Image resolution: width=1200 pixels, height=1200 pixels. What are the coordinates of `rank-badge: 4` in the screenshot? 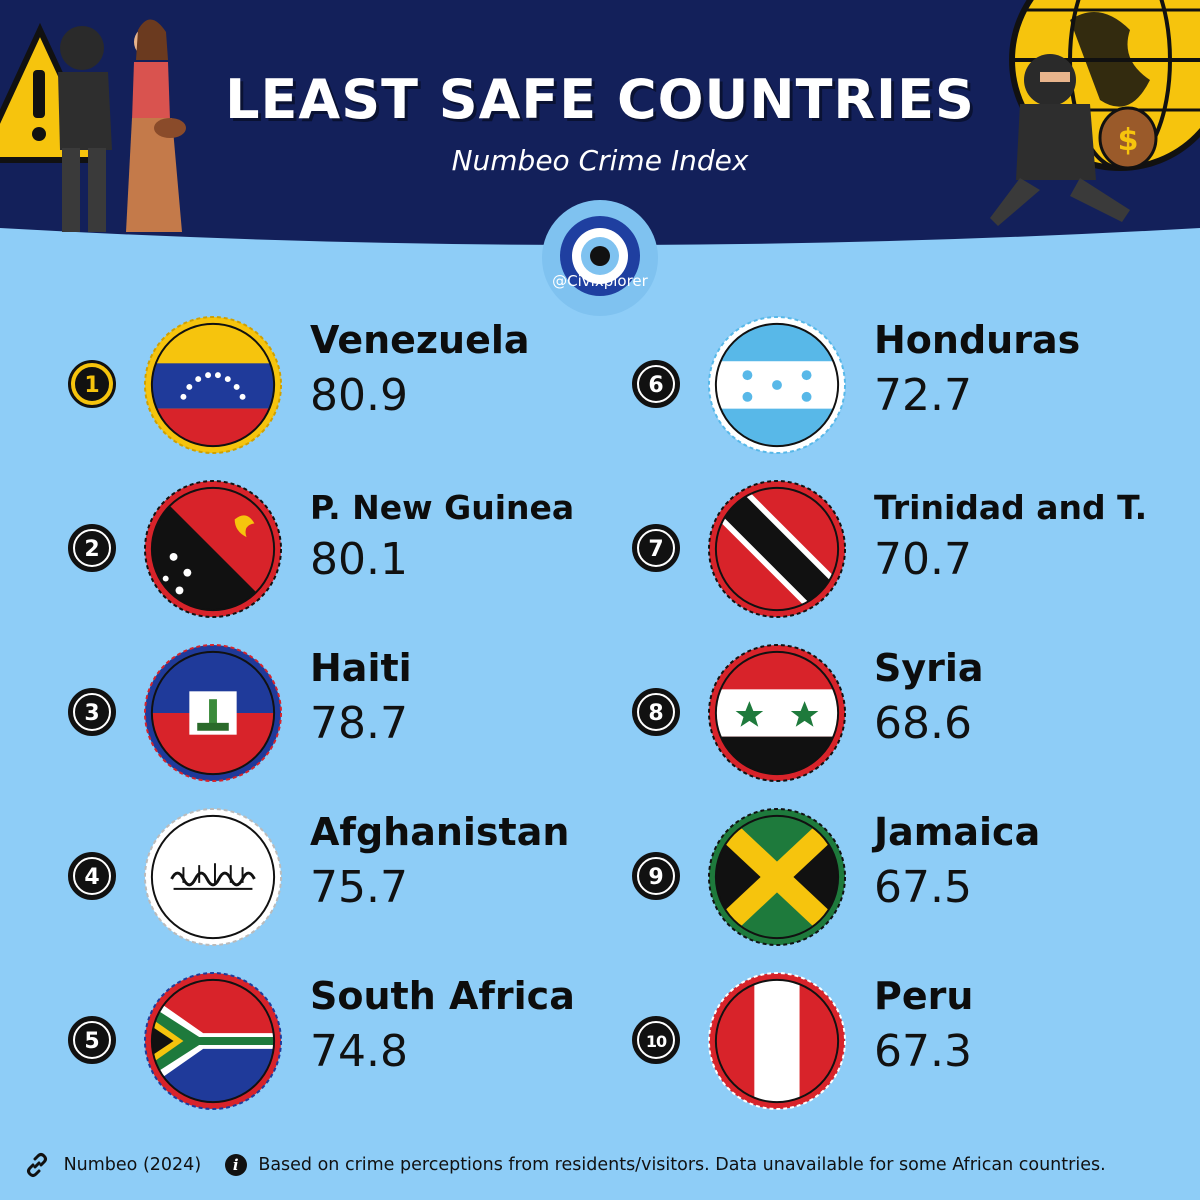 It's located at (92, 876).